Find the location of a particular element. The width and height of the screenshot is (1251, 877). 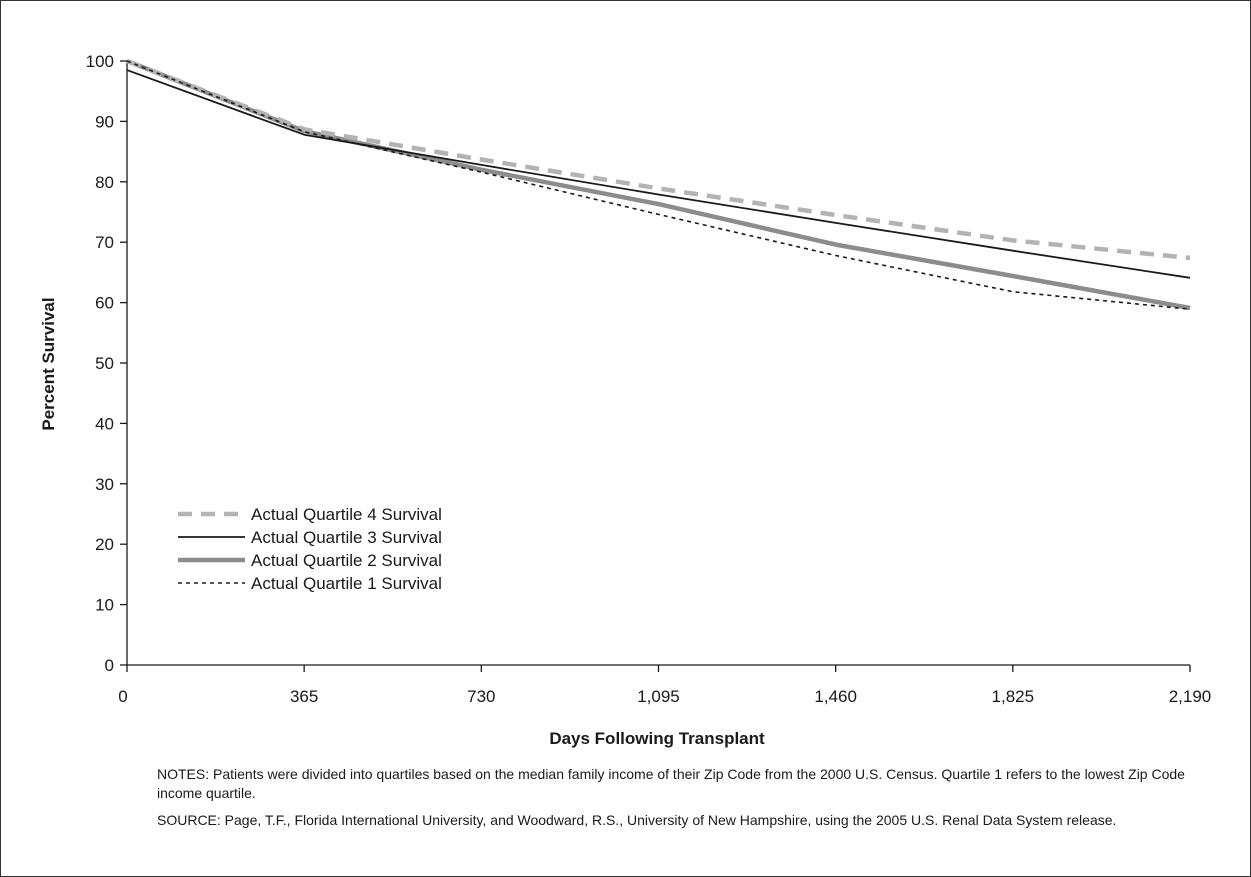

y-tick-label: 10 is located at coordinates (104, 605).